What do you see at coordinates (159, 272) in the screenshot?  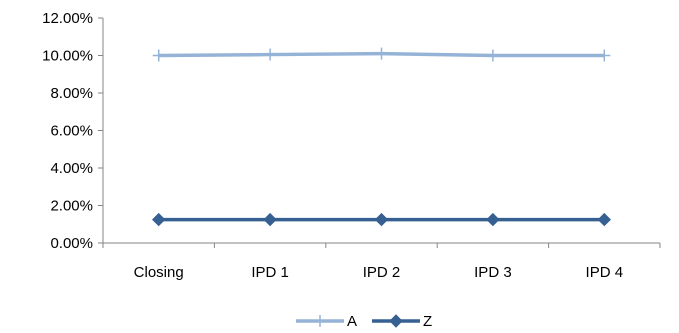 I see `x-tick-label: Closing` at bounding box center [159, 272].